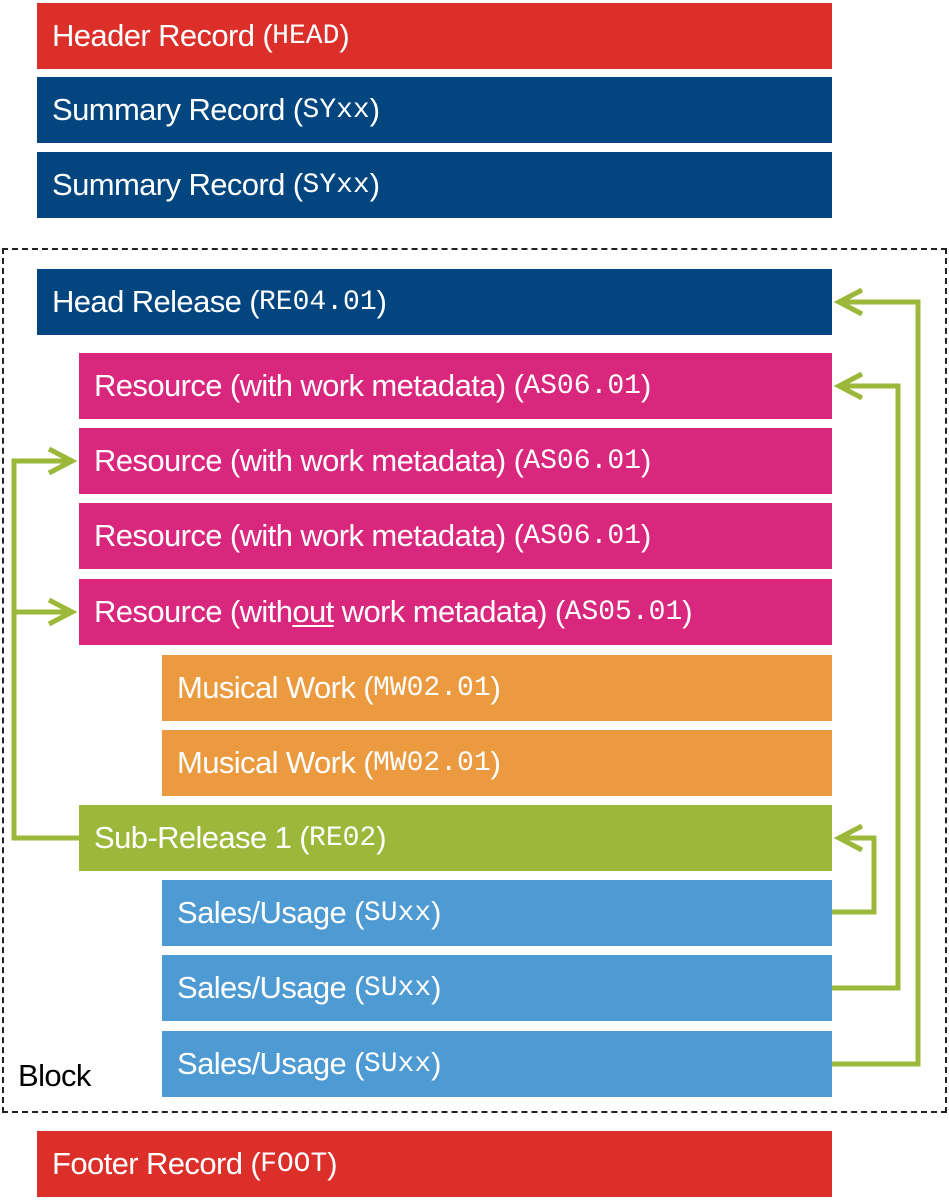 This screenshot has width=949, height=1204. Describe the element at coordinates (381, 837) in the screenshot. I see `sub-release-close: )` at that location.